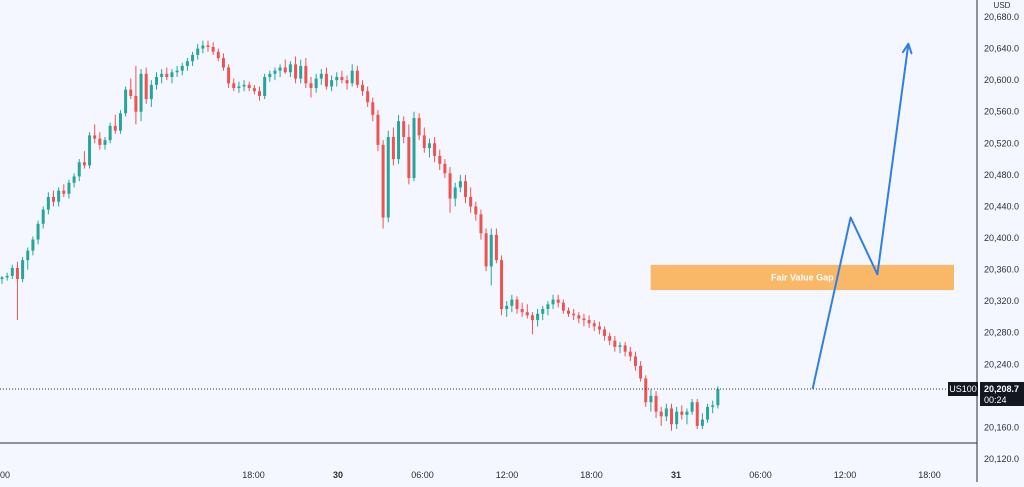  I want to click on time-tick-label: 12:00, so click(507, 475).